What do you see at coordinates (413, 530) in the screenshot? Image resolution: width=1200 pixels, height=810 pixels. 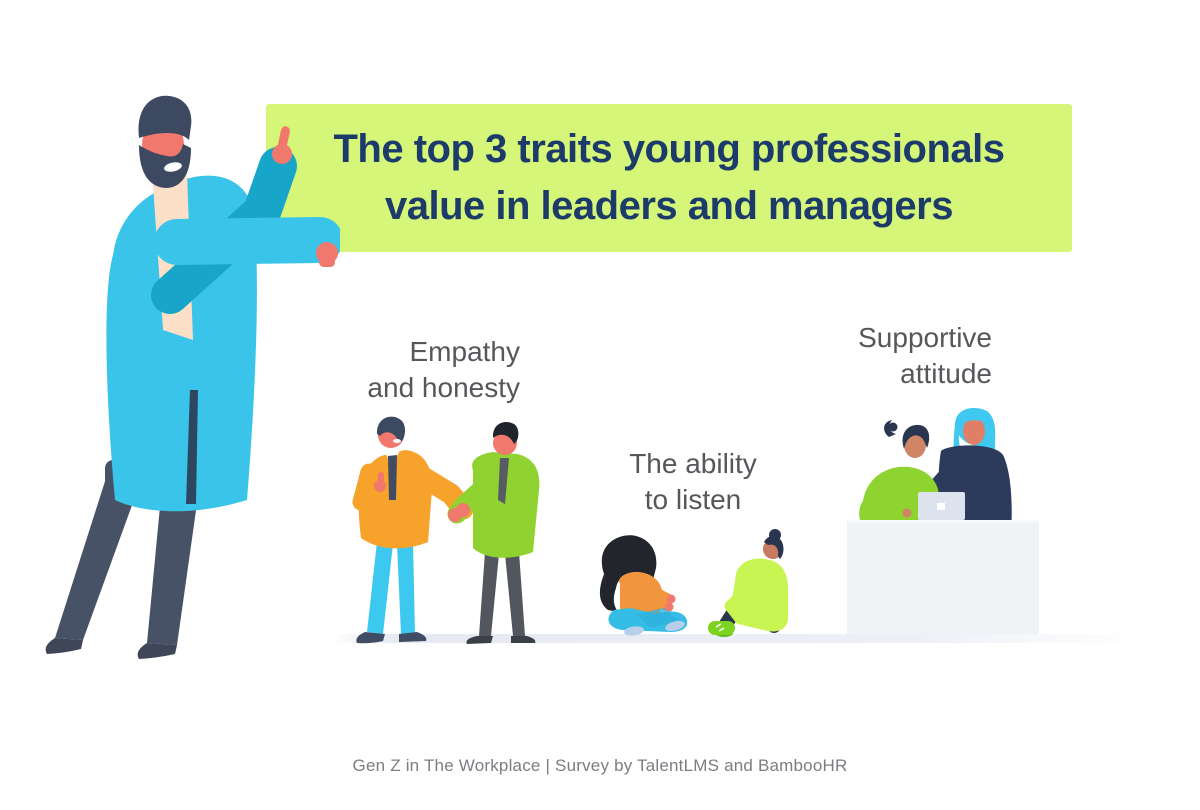 I see `handshake-left-man` at bounding box center [413, 530].